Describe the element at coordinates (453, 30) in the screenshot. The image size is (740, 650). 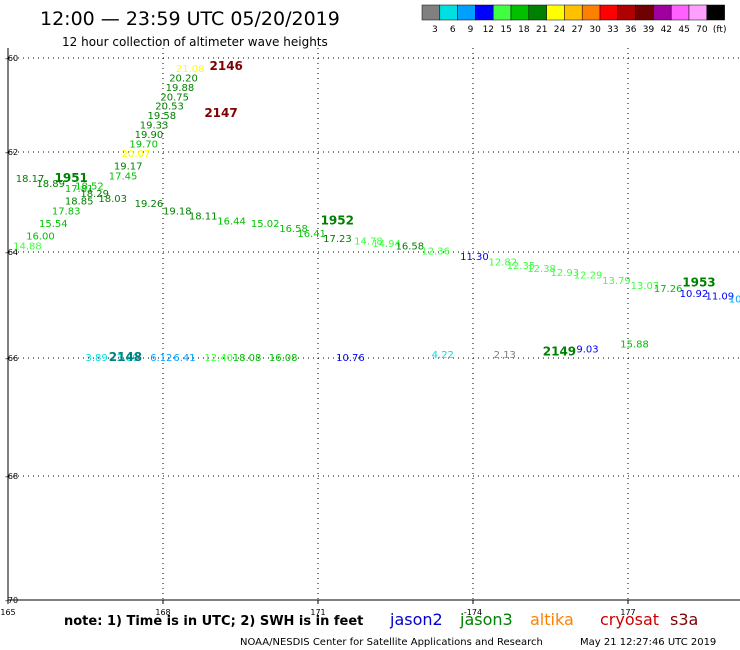
I see `legend-label: 6` at that location.